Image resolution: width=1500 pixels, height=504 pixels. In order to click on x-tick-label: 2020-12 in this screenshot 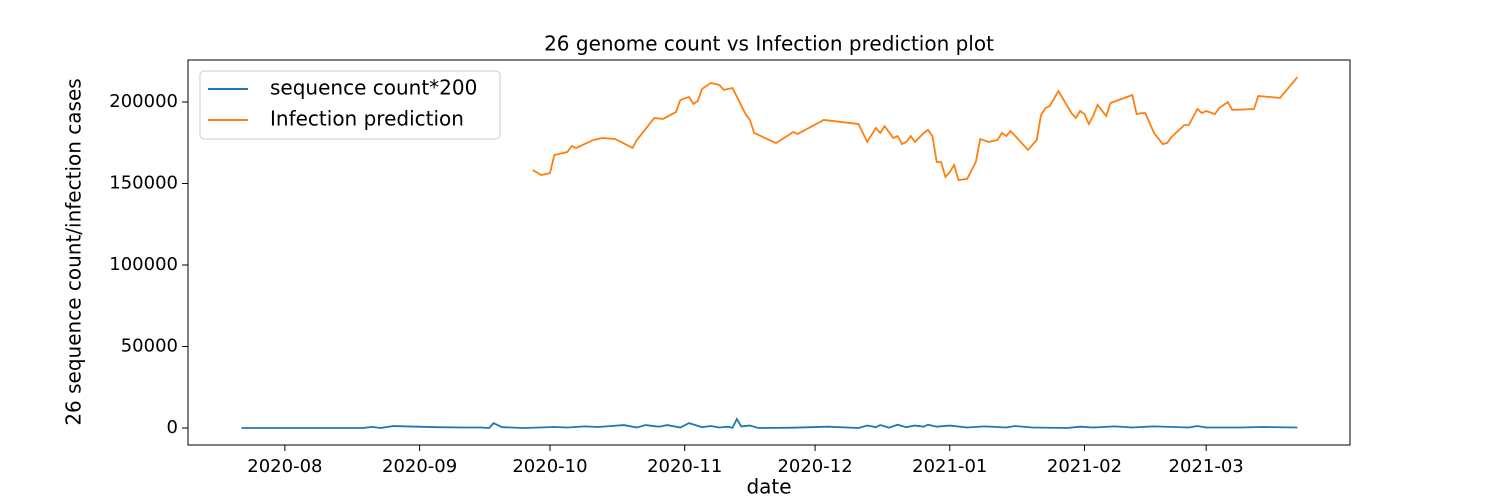, I will do `click(814, 466)`.